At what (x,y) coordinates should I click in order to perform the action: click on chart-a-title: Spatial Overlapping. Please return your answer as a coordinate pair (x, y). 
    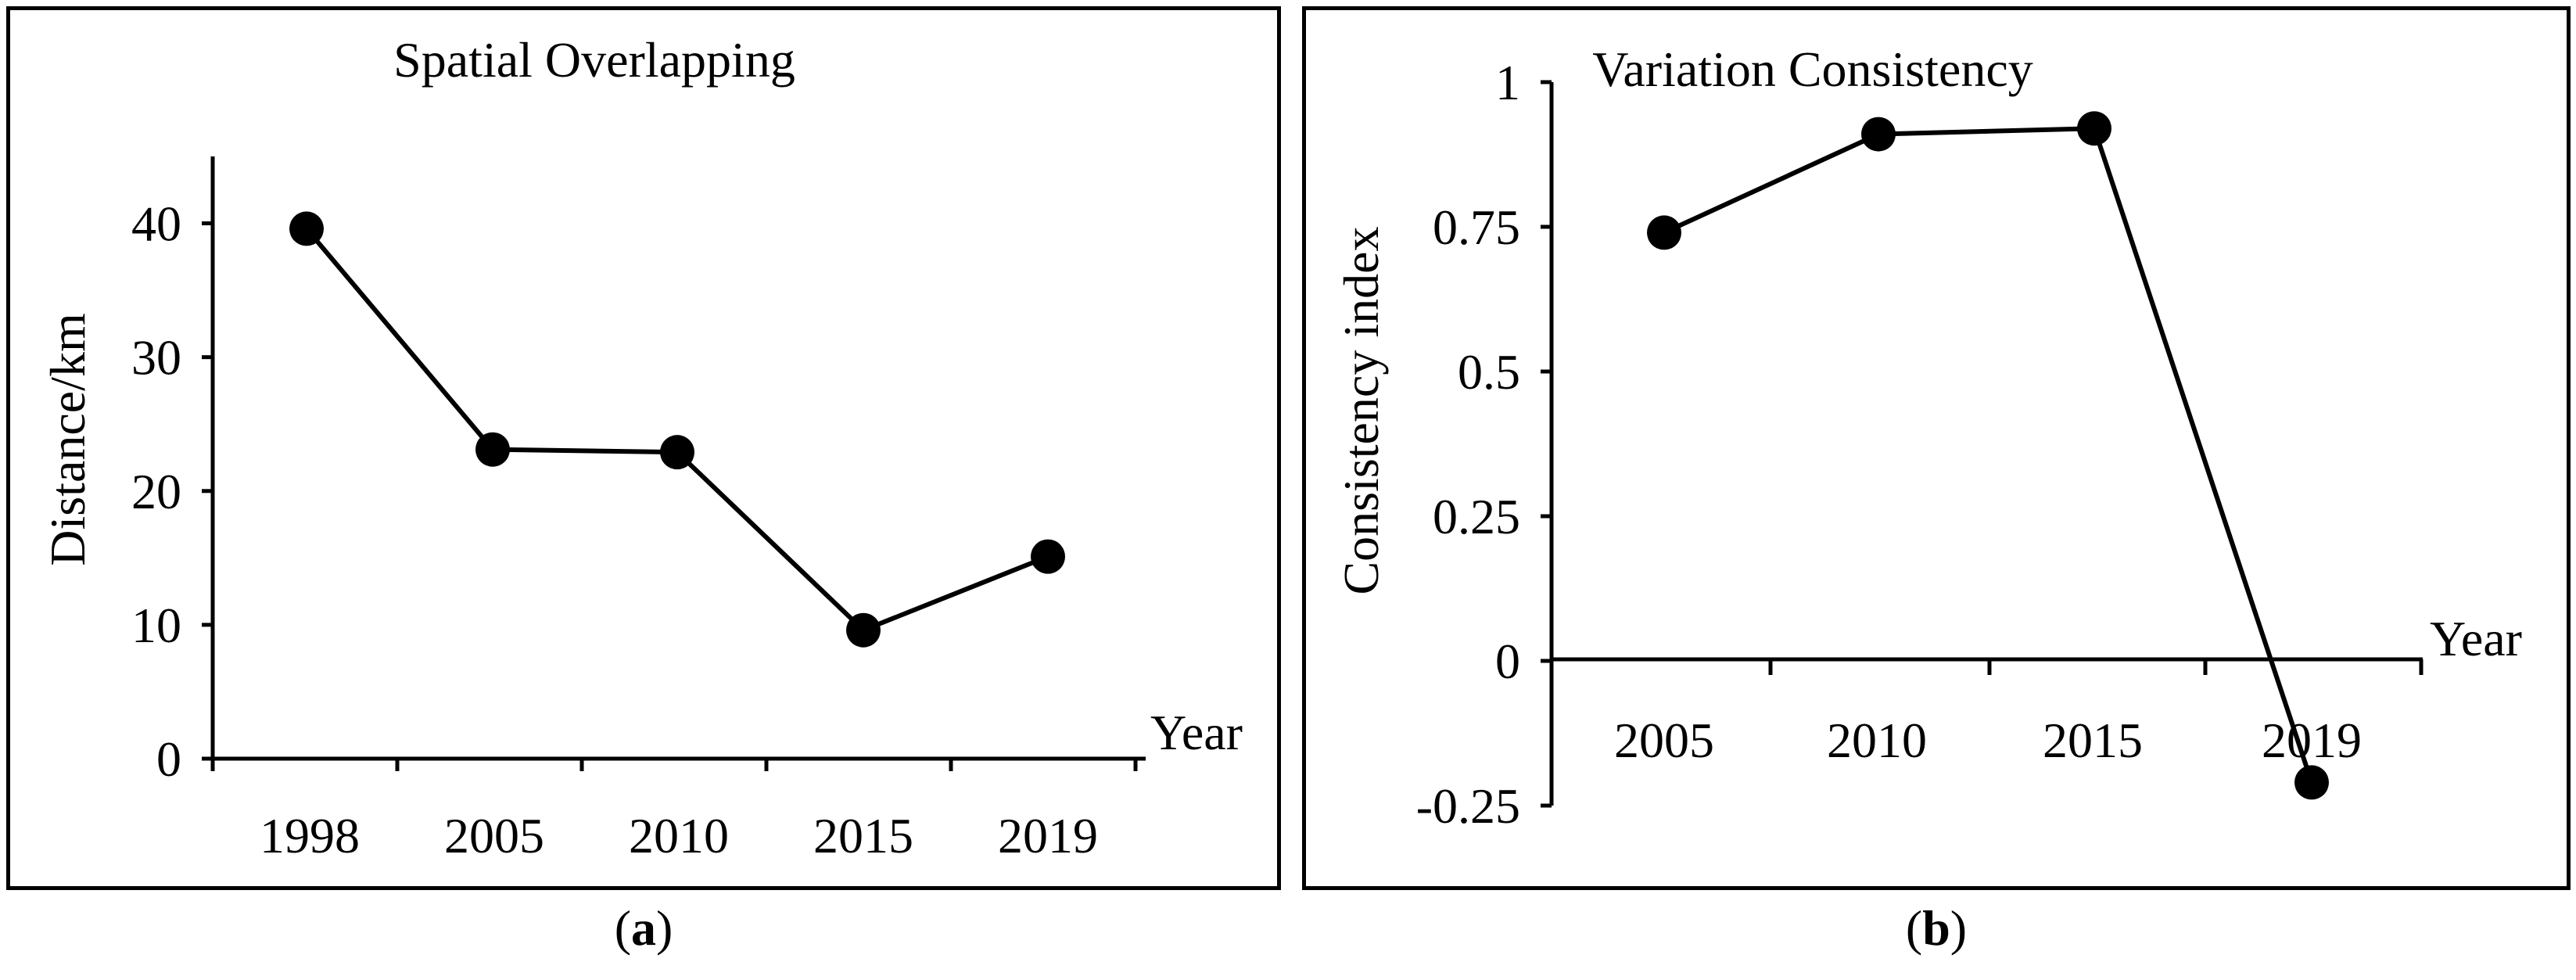
    Looking at the image, I should click on (594, 60).